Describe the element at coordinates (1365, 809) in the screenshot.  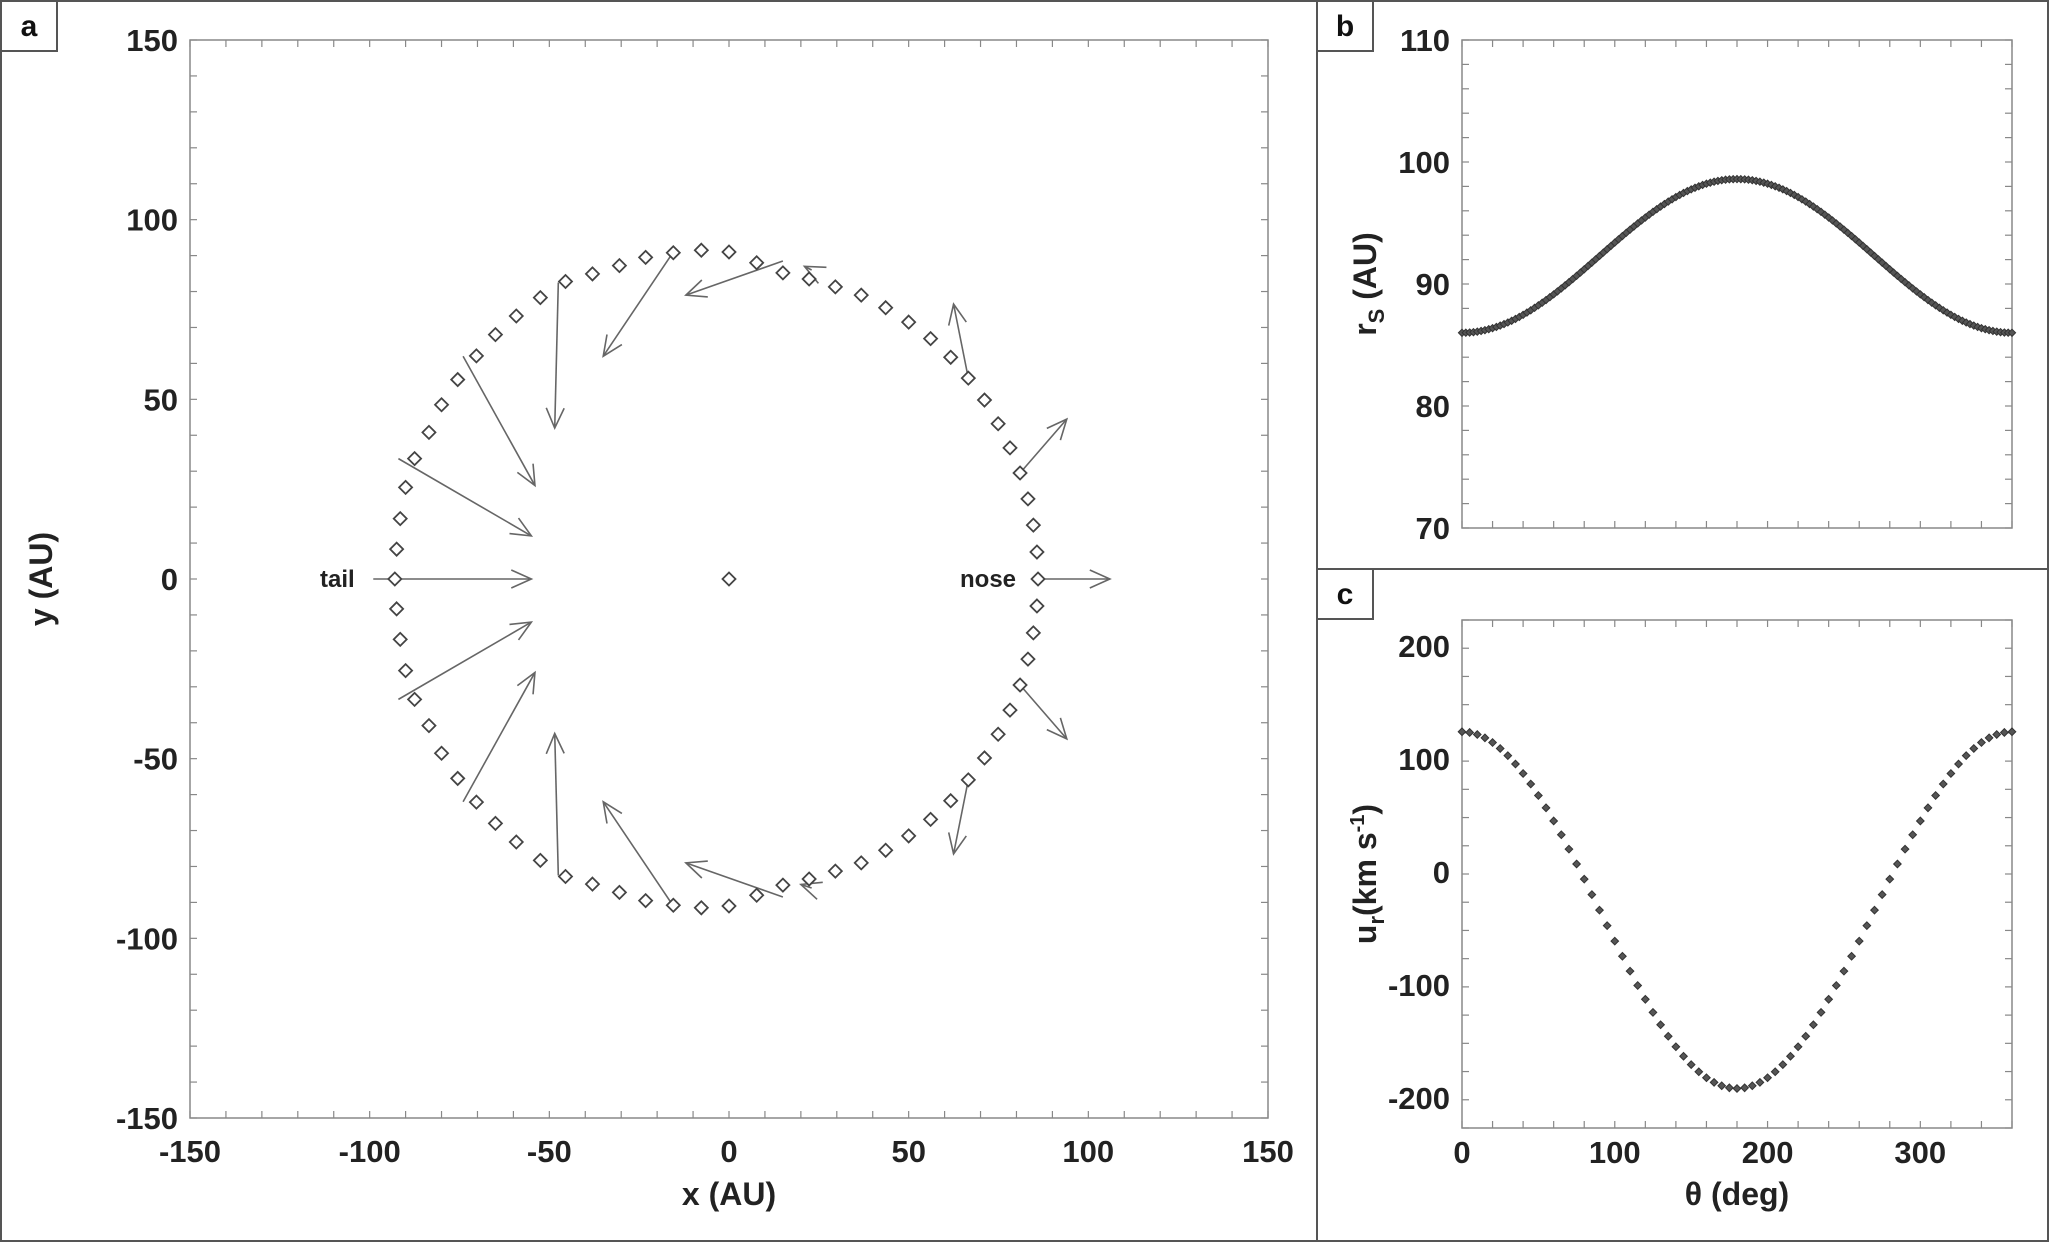
I see `panel-c-ylabel-end: )` at that location.